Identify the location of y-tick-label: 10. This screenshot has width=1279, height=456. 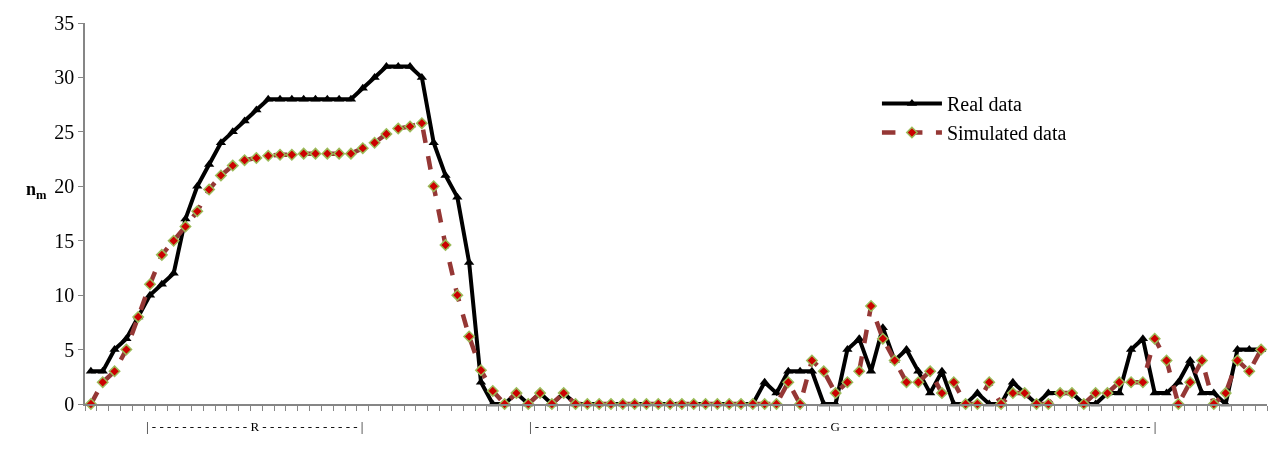
(64, 295).